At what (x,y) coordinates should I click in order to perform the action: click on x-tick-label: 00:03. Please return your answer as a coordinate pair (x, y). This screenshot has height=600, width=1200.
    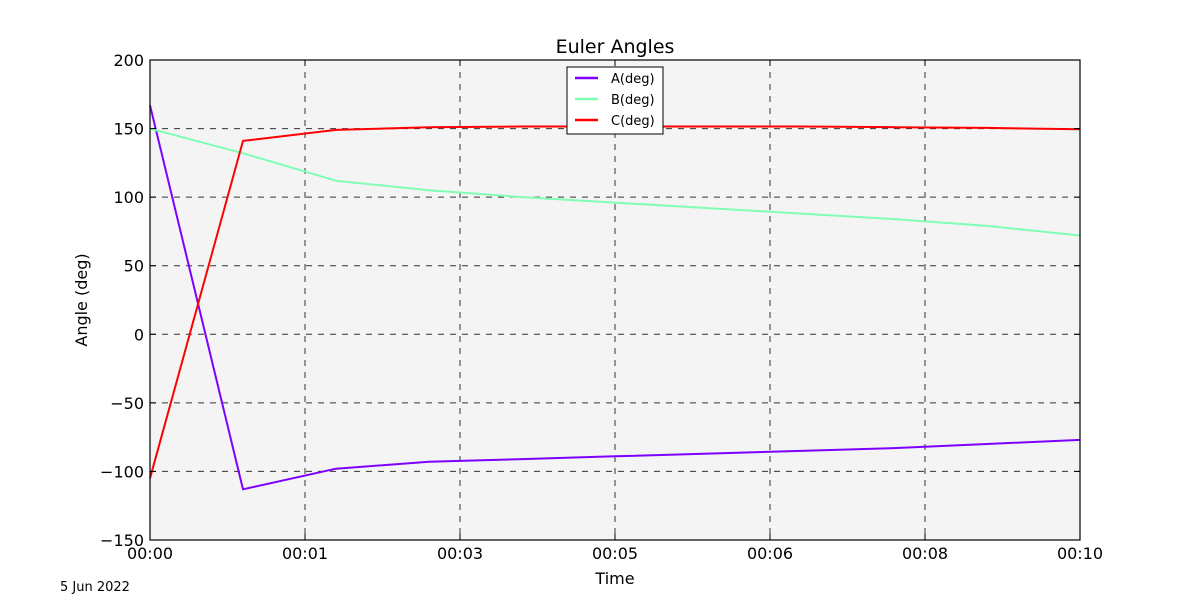
    Looking at the image, I should click on (460, 553).